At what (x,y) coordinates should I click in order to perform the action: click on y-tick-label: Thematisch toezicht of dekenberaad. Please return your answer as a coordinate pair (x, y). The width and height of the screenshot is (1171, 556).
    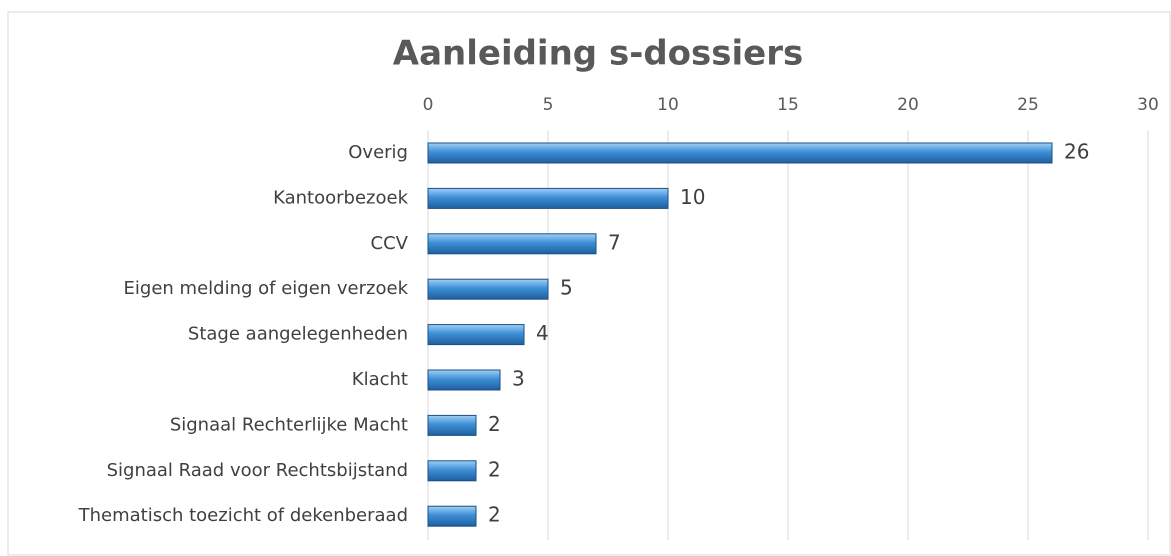
    Looking at the image, I should click on (243, 515).